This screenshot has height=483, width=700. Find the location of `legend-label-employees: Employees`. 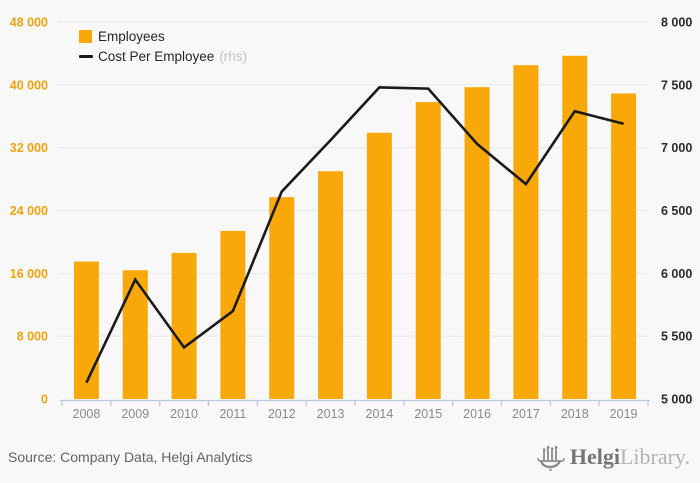

legend-label-employees: Employees is located at coordinates (131, 36).